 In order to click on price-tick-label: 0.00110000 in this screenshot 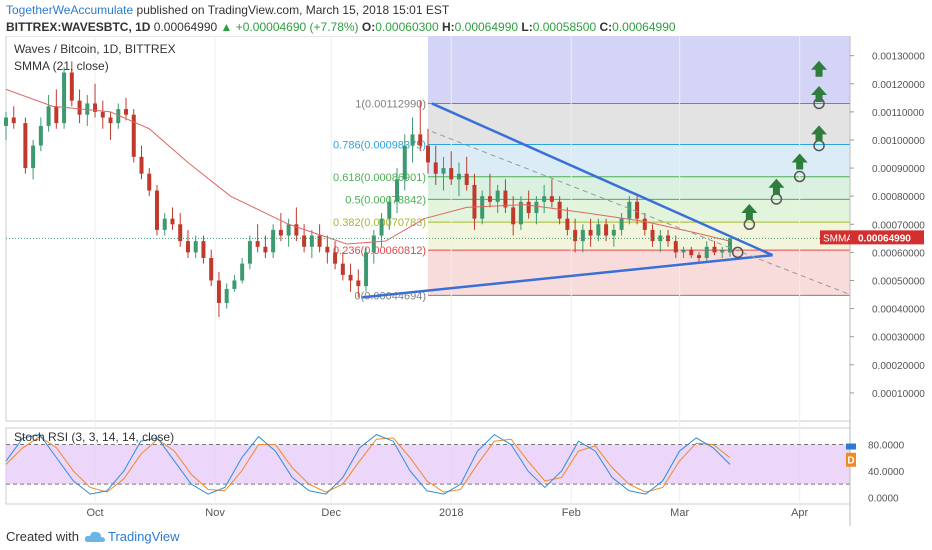, I will do `click(898, 113)`.